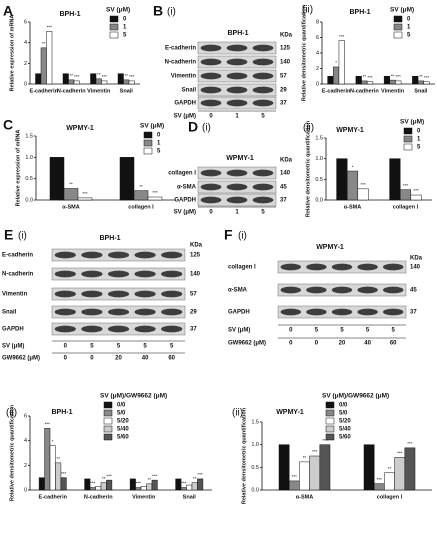 The width and height of the screenshot is (437, 550). Describe the element at coordinates (17, 256) in the screenshot. I see `blot-row-label: E-cadherin` at that location.